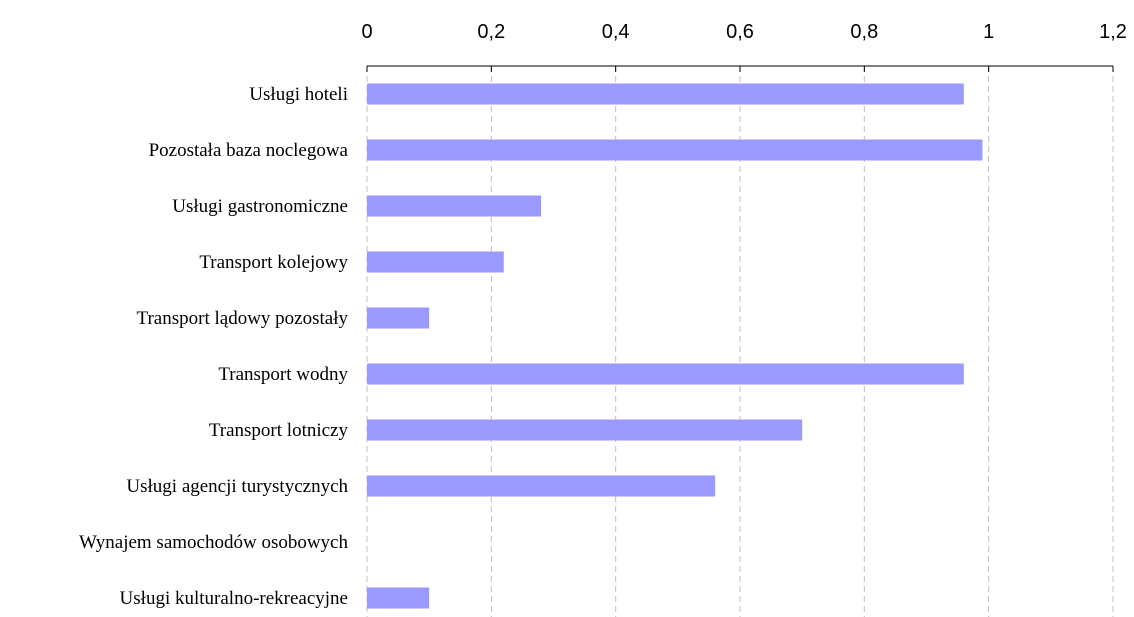  Describe the element at coordinates (1113, 32) in the screenshot. I see `x-tick-label: 1,2` at that location.